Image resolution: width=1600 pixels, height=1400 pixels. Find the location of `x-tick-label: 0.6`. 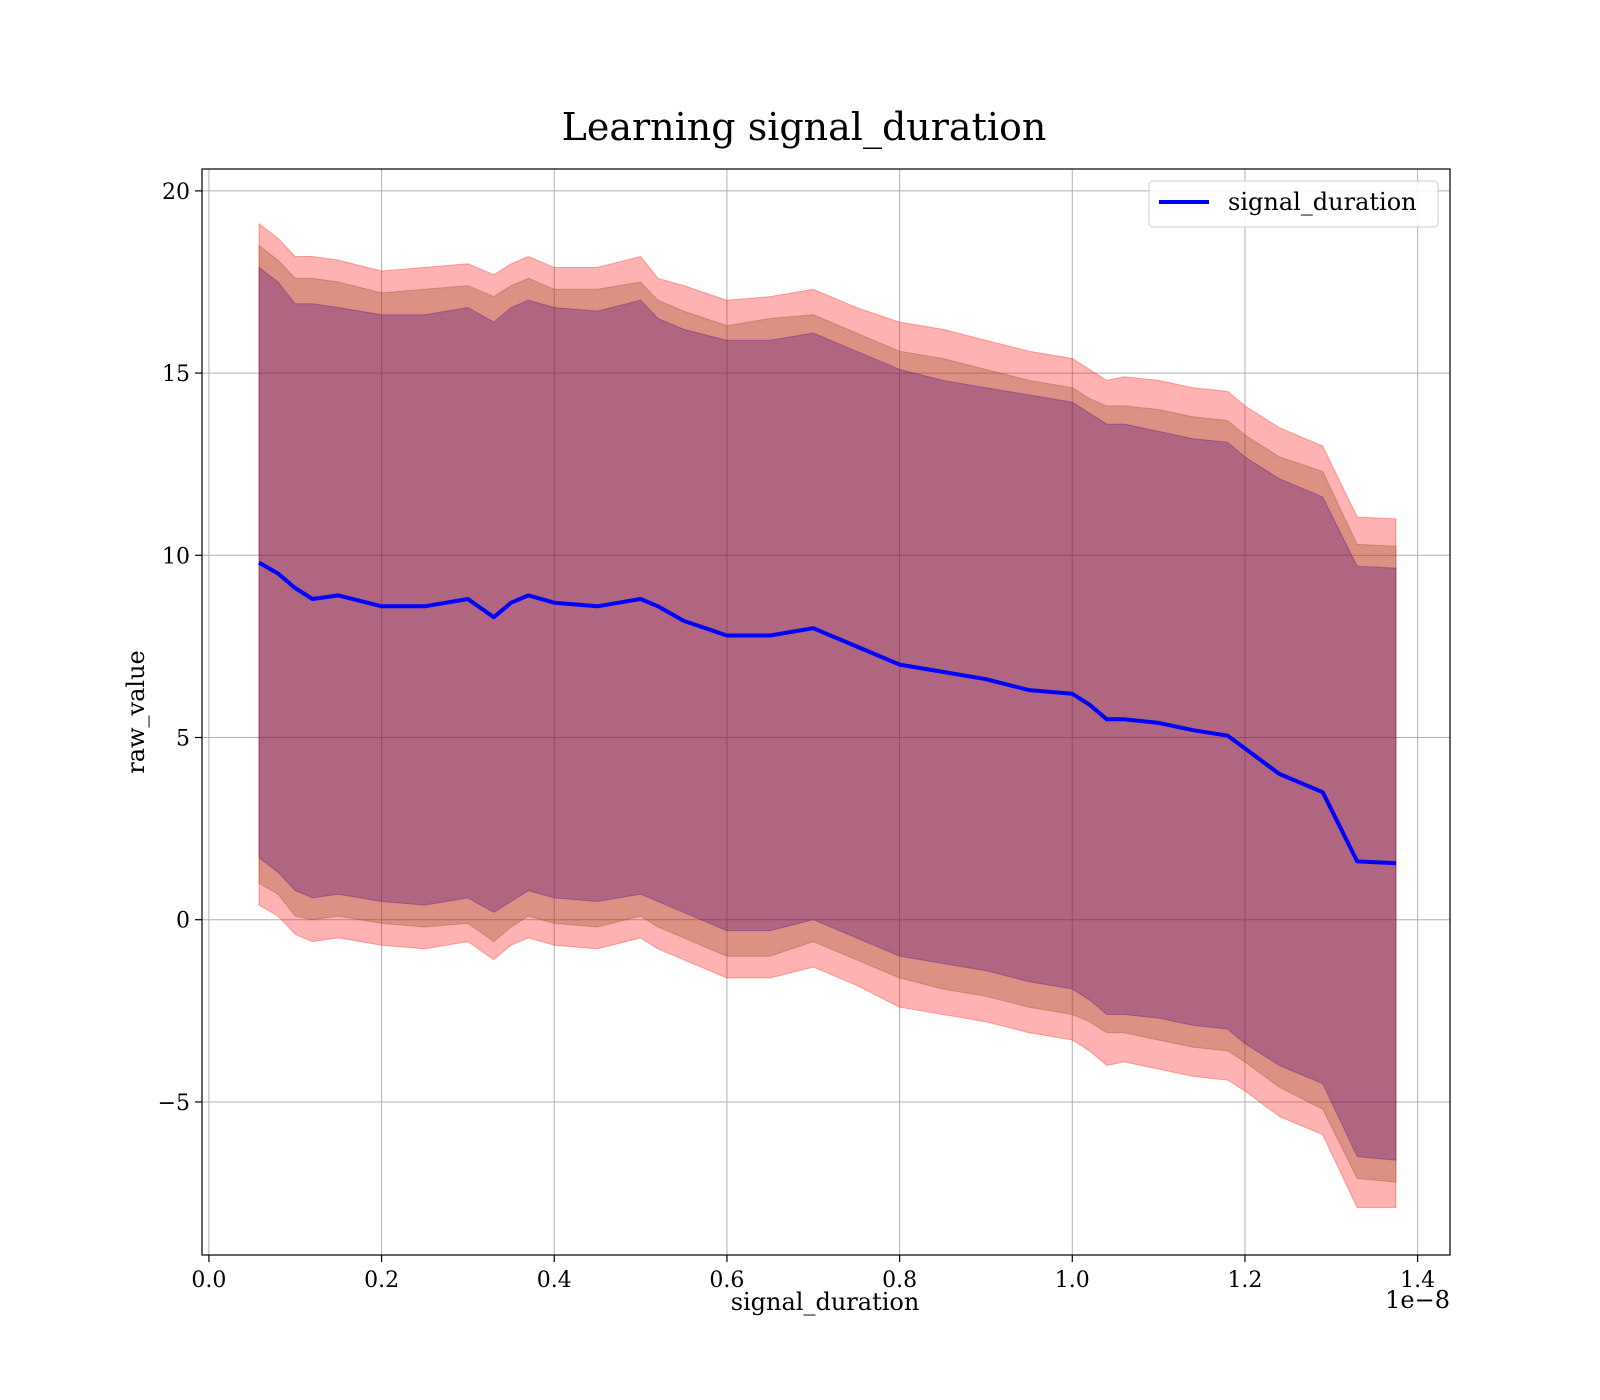

x-tick-label: 0.6 is located at coordinates (726, 1280).